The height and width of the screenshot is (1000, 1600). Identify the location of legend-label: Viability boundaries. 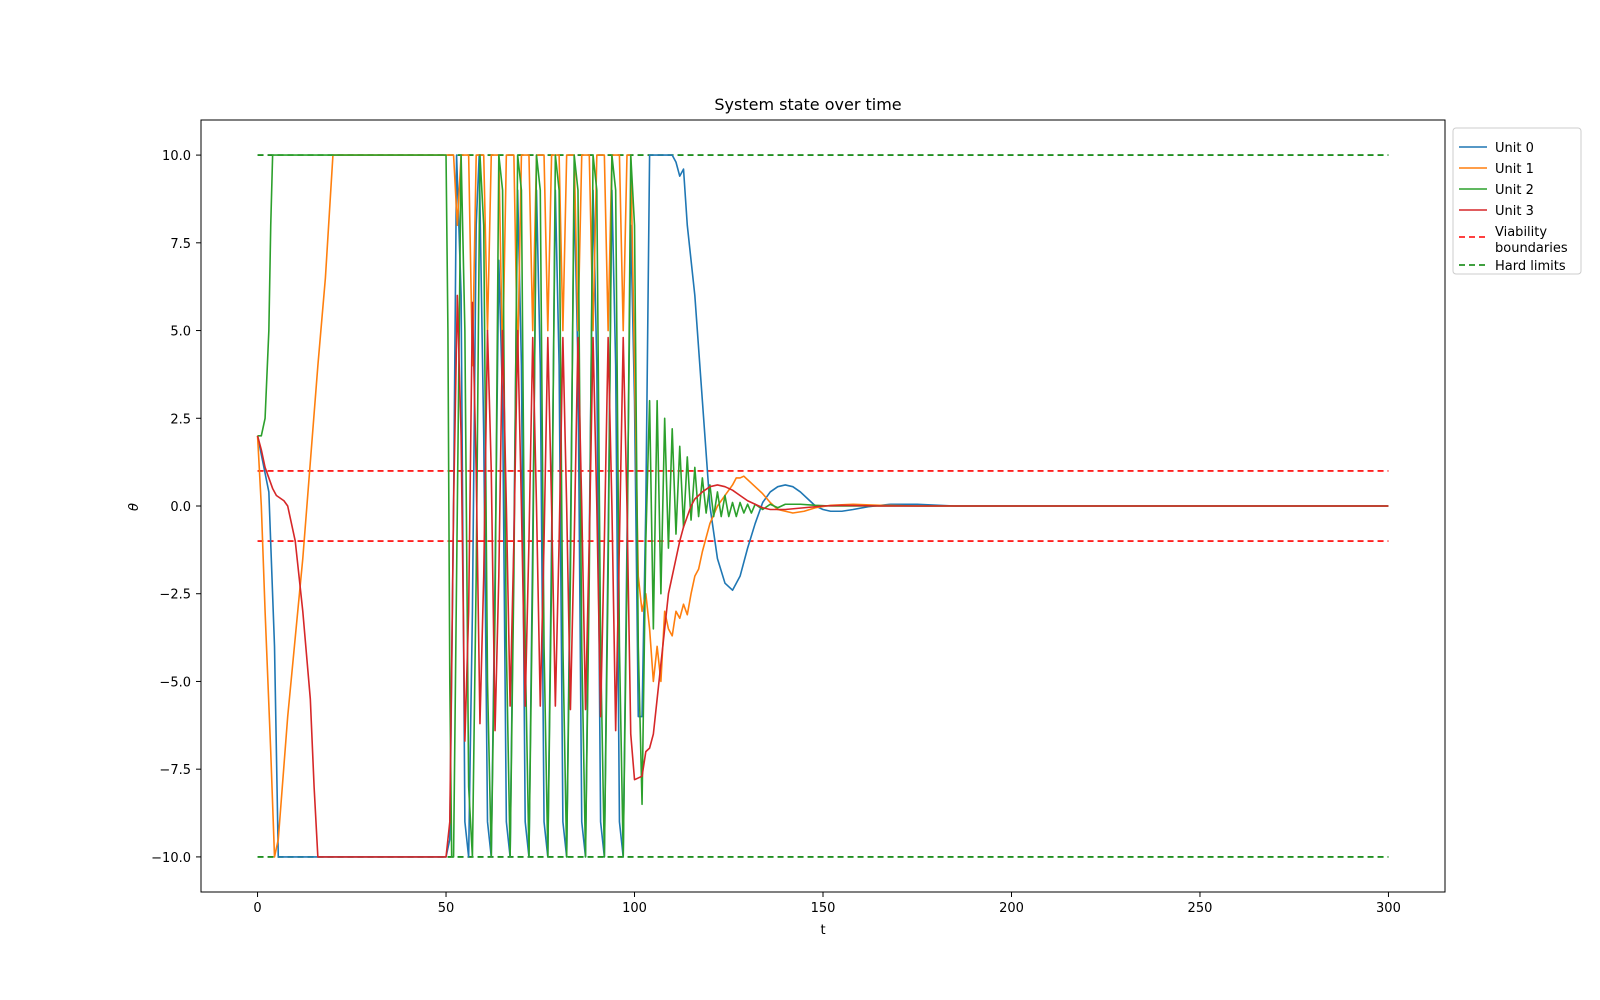
(1531, 240).